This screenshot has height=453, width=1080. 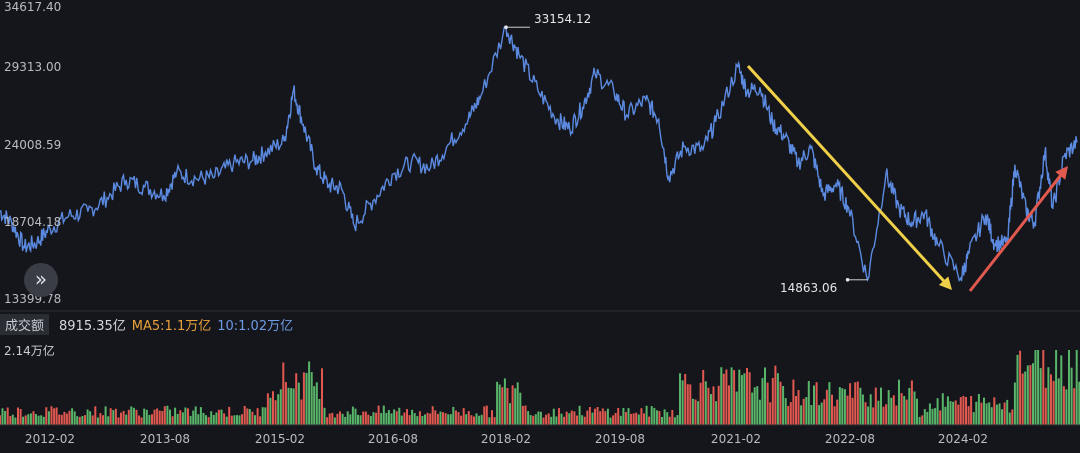 I want to click on expand-panel-button: », so click(x=41, y=280).